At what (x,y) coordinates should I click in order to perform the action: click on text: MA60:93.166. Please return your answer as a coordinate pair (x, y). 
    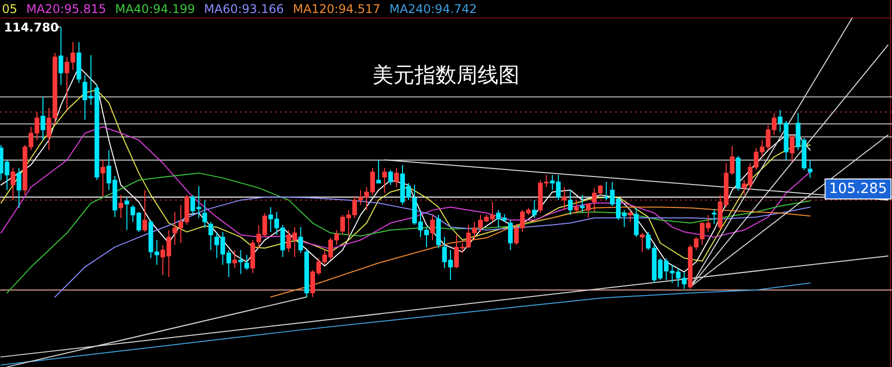
    Looking at the image, I should click on (244, 9).